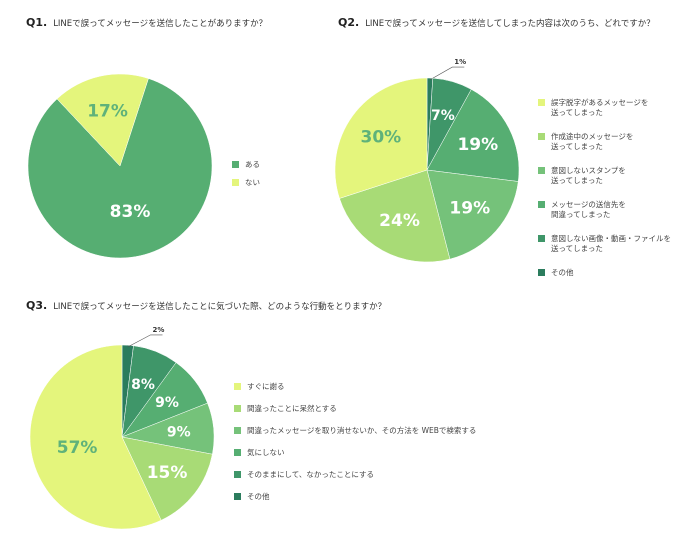 The width and height of the screenshot is (680, 556). Describe the element at coordinates (159, 330) in the screenshot. I see `q3-label-5: 2%` at that location.